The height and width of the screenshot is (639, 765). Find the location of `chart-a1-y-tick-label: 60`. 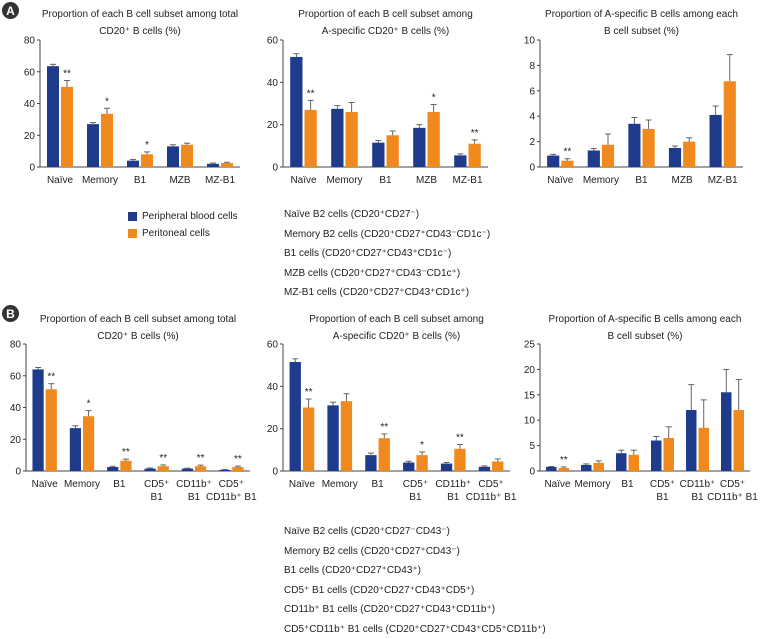

chart-a1-y-tick-label: 60 is located at coordinates (30, 72).